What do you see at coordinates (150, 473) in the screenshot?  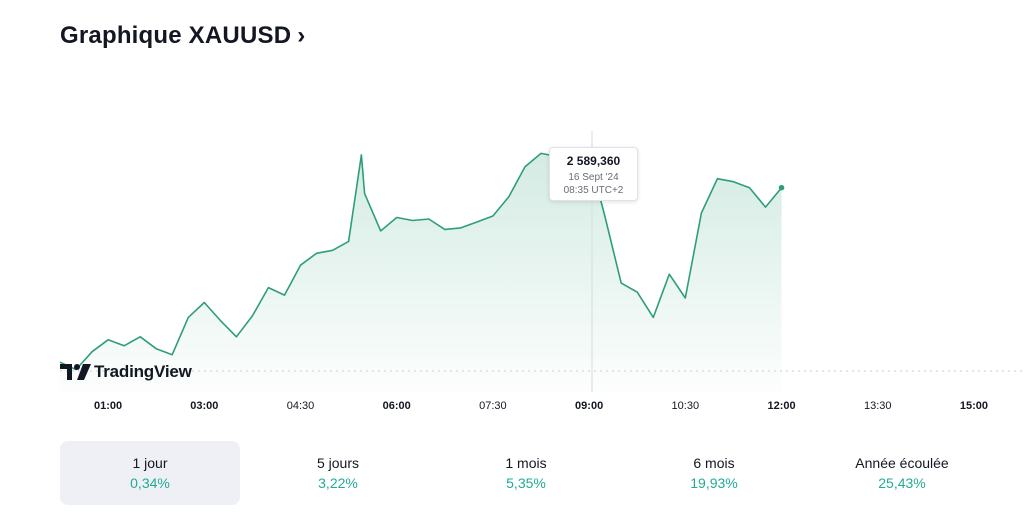 I see `period-tab-1-day: 1 jour 0,34%` at bounding box center [150, 473].